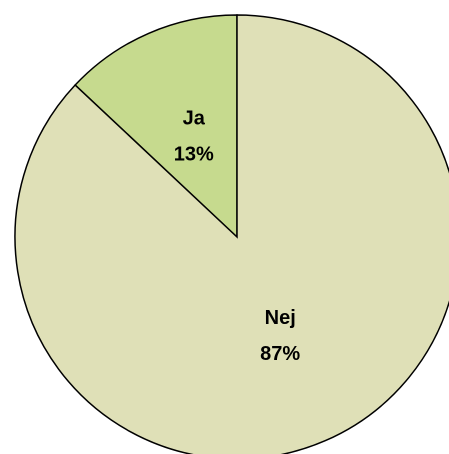  What do you see at coordinates (194, 118) in the screenshot?
I see `slice-label: Ja` at bounding box center [194, 118].